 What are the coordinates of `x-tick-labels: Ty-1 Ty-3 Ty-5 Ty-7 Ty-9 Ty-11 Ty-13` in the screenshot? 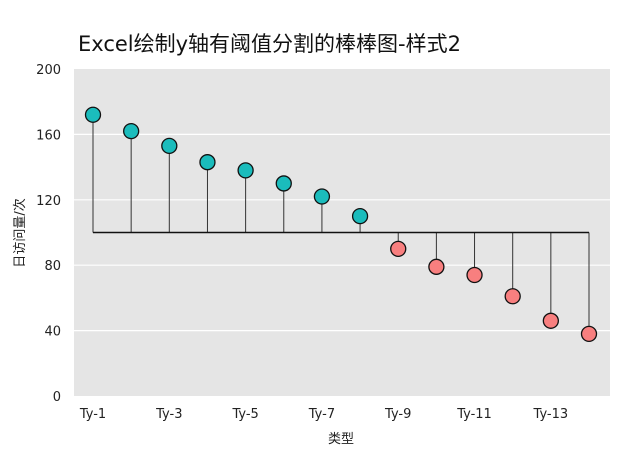 It's located at (323, 414).